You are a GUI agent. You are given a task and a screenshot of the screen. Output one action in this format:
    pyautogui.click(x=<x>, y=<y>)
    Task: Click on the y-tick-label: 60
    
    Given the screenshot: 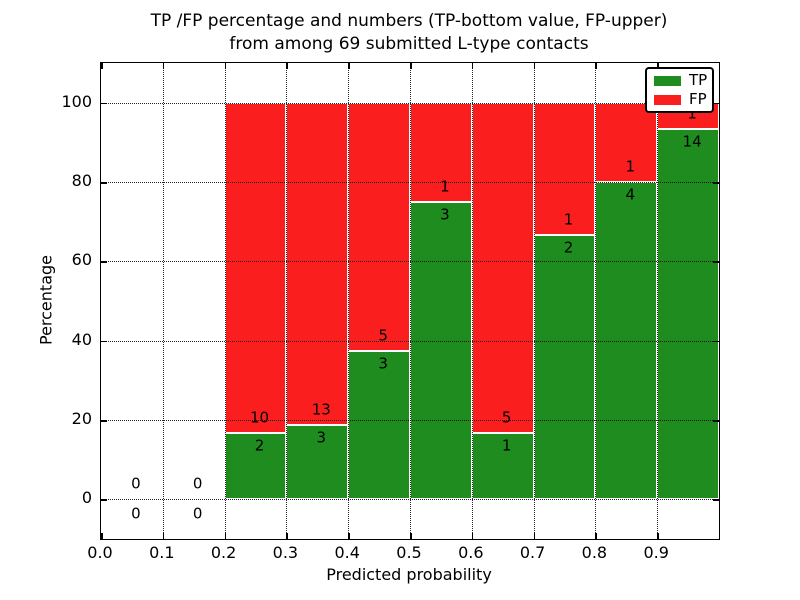 What is the action you would take?
    pyautogui.click(x=81, y=260)
    